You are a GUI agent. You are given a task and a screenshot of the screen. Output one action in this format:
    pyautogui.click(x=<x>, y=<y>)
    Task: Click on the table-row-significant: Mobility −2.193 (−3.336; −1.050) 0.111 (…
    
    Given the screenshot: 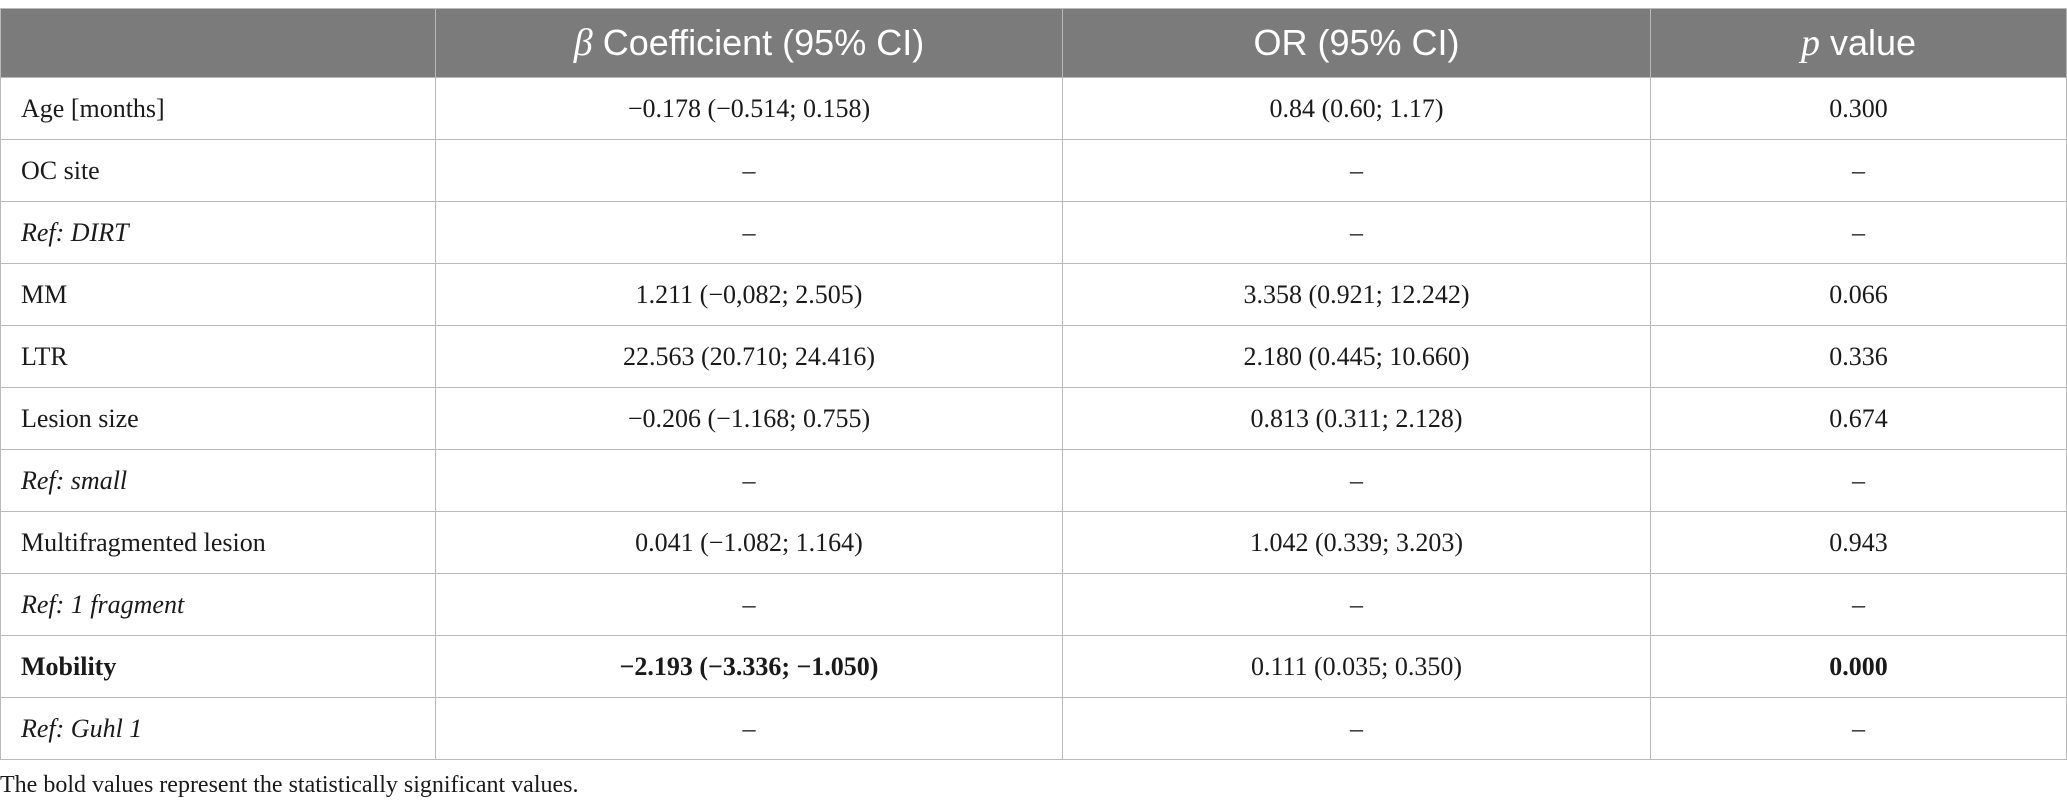 What is the action you would take?
    pyautogui.click(x=1033, y=666)
    